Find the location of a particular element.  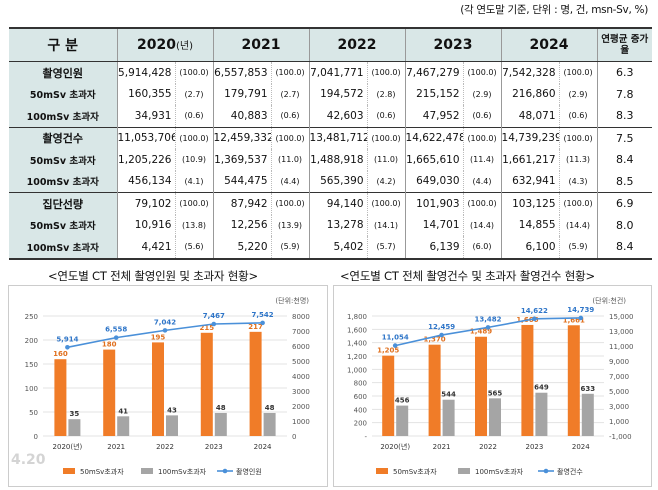

cell-value: 10,916 is located at coordinates (145, 225).